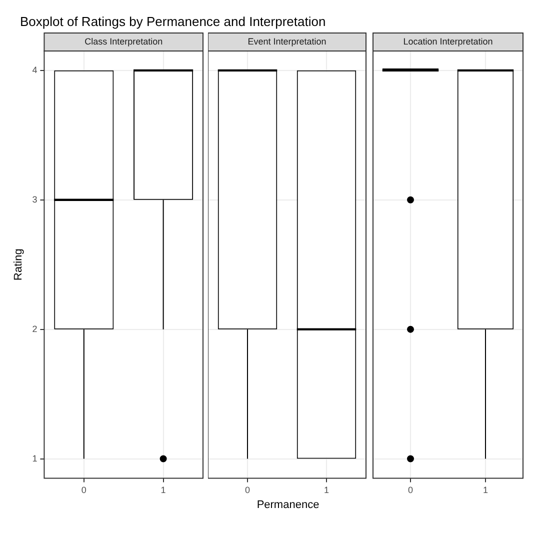 The width and height of the screenshot is (537, 540). What do you see at coordinates (123, 41) in the screenshot?
I see `chart-subtitle: Class Interpretation` at bounding box center [123, 41].